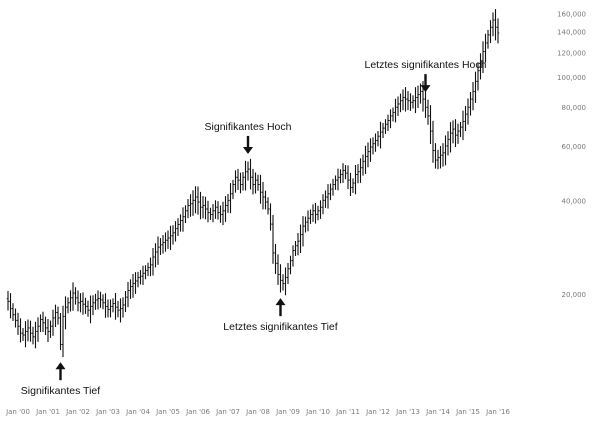 The width and height of the screenshot is (600, 425). Describe the element at coordinates (227, 412) in the screenshot. I see `x-tick-label: Jan '07` at that location.